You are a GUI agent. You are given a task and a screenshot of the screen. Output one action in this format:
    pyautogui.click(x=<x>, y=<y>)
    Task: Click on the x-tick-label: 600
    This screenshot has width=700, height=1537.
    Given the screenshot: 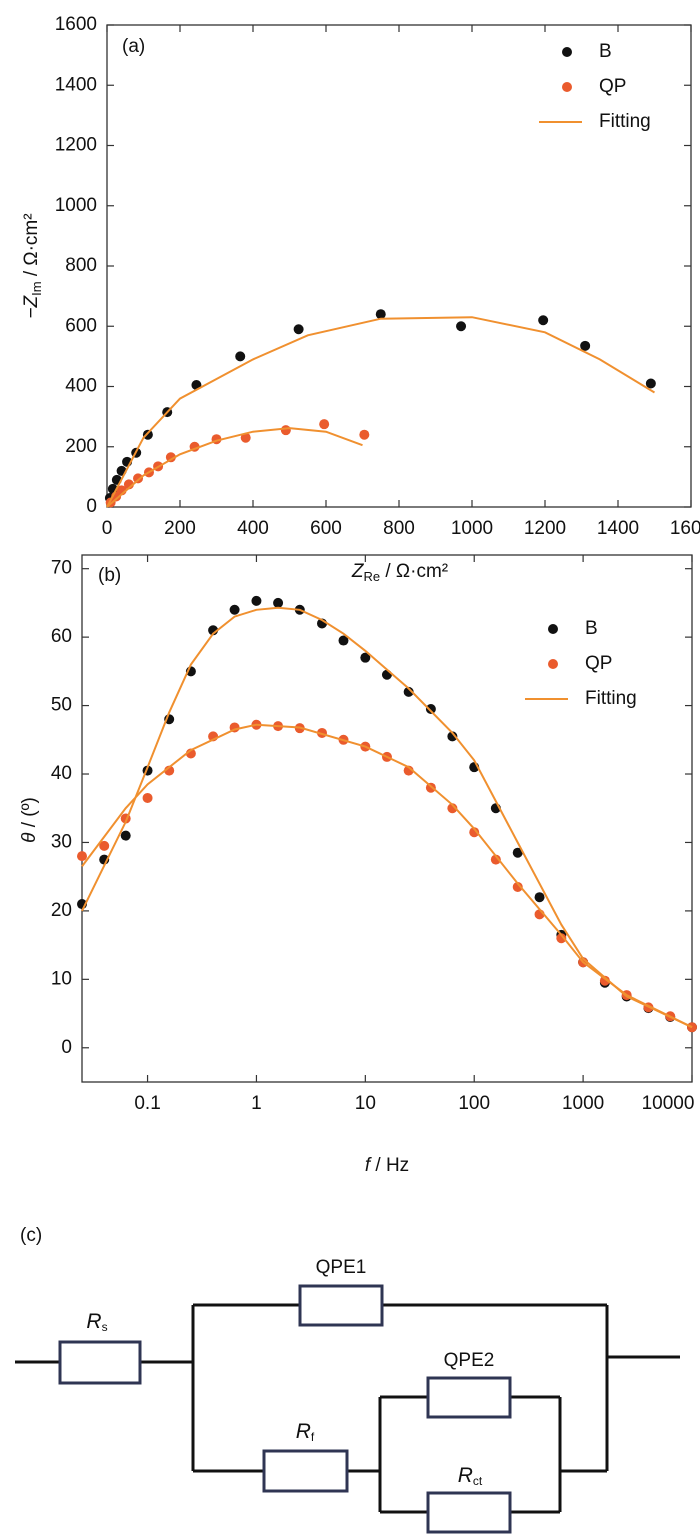 What is the action you would take?
    pyautogui.click(x=326, y=528)
    